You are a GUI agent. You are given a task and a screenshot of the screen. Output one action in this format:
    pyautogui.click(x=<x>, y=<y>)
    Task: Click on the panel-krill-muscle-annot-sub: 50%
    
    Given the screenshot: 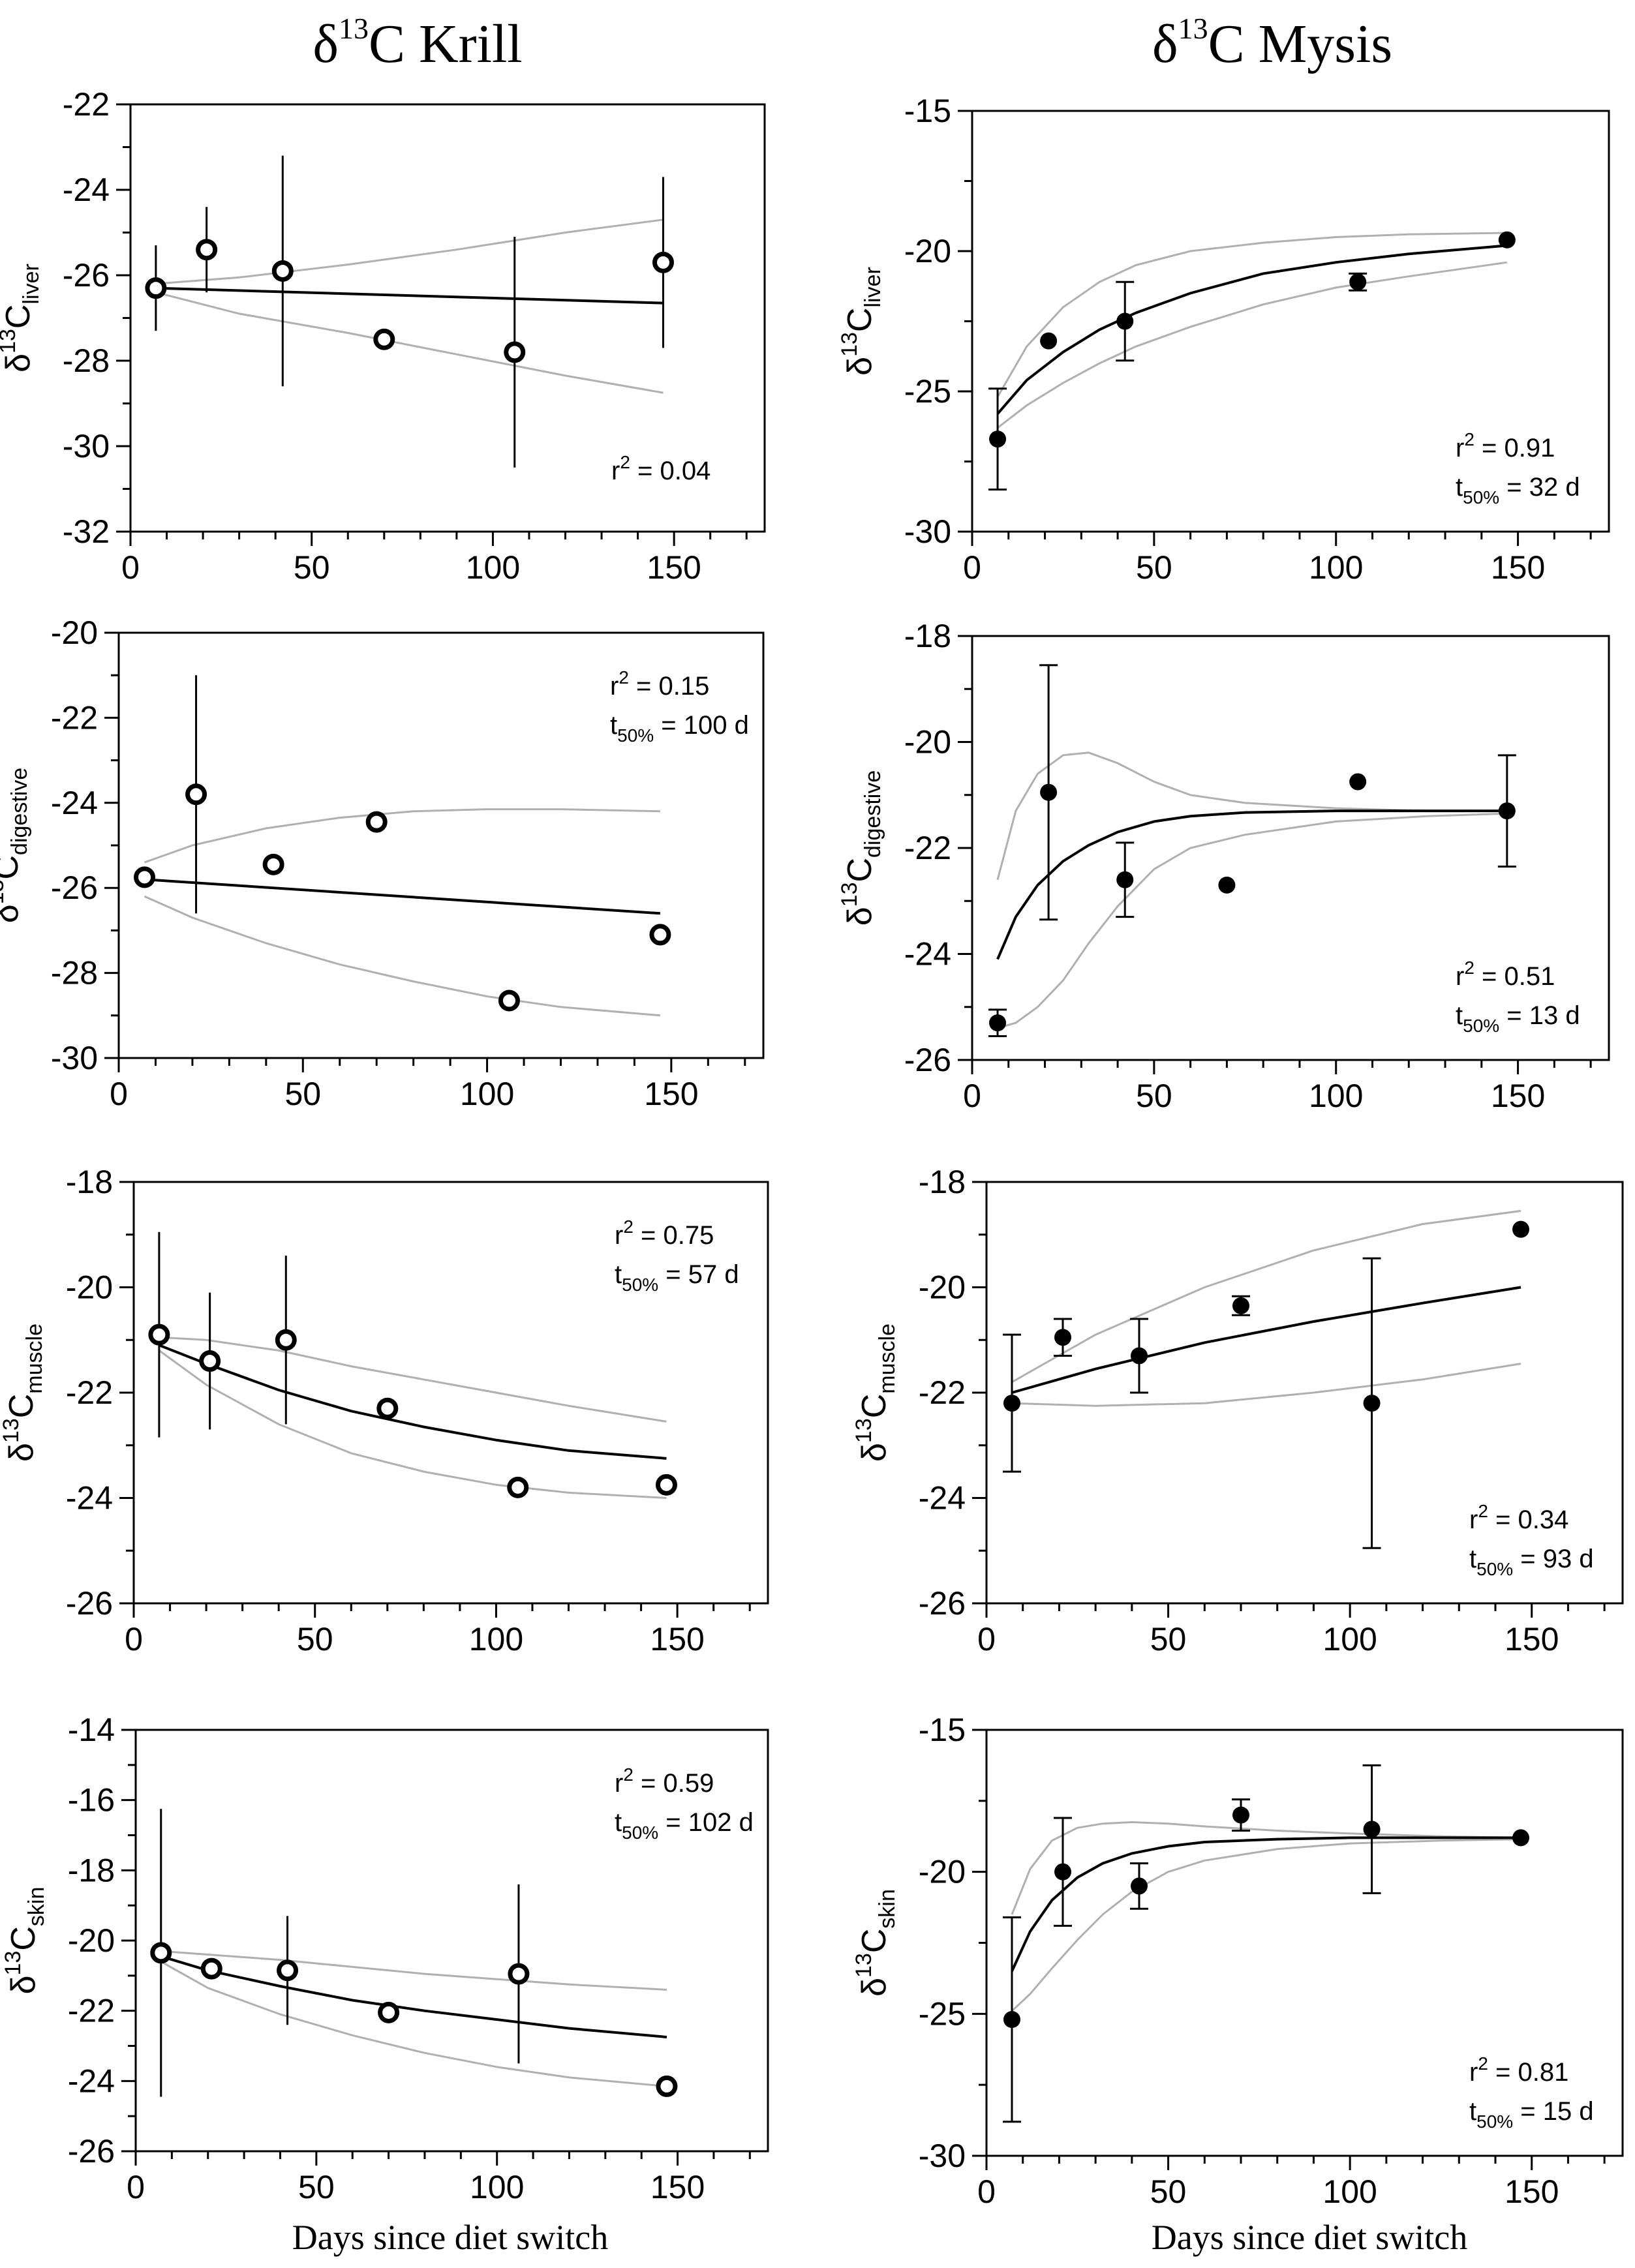 What is the action you would take?
    pyautogui.click(x=640, y=1285)
    